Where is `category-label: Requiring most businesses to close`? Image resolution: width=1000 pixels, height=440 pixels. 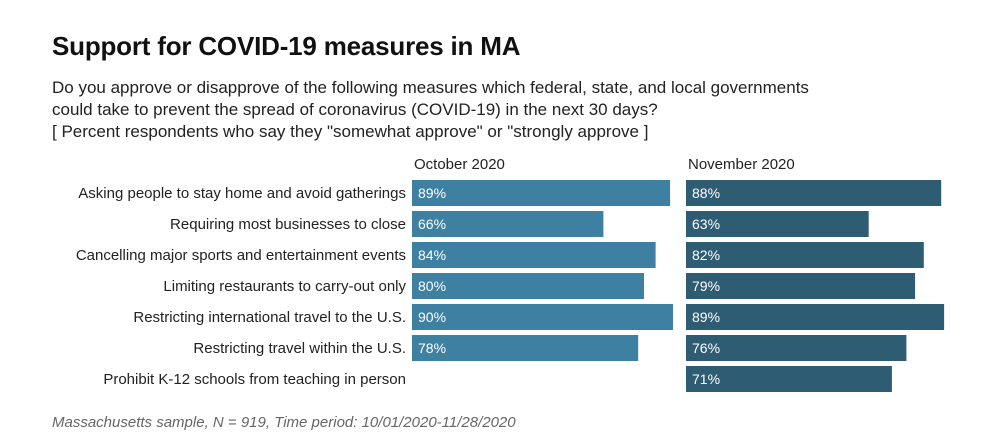 category-label: Requiring most businesses to close is located at coordinates (288, 224).